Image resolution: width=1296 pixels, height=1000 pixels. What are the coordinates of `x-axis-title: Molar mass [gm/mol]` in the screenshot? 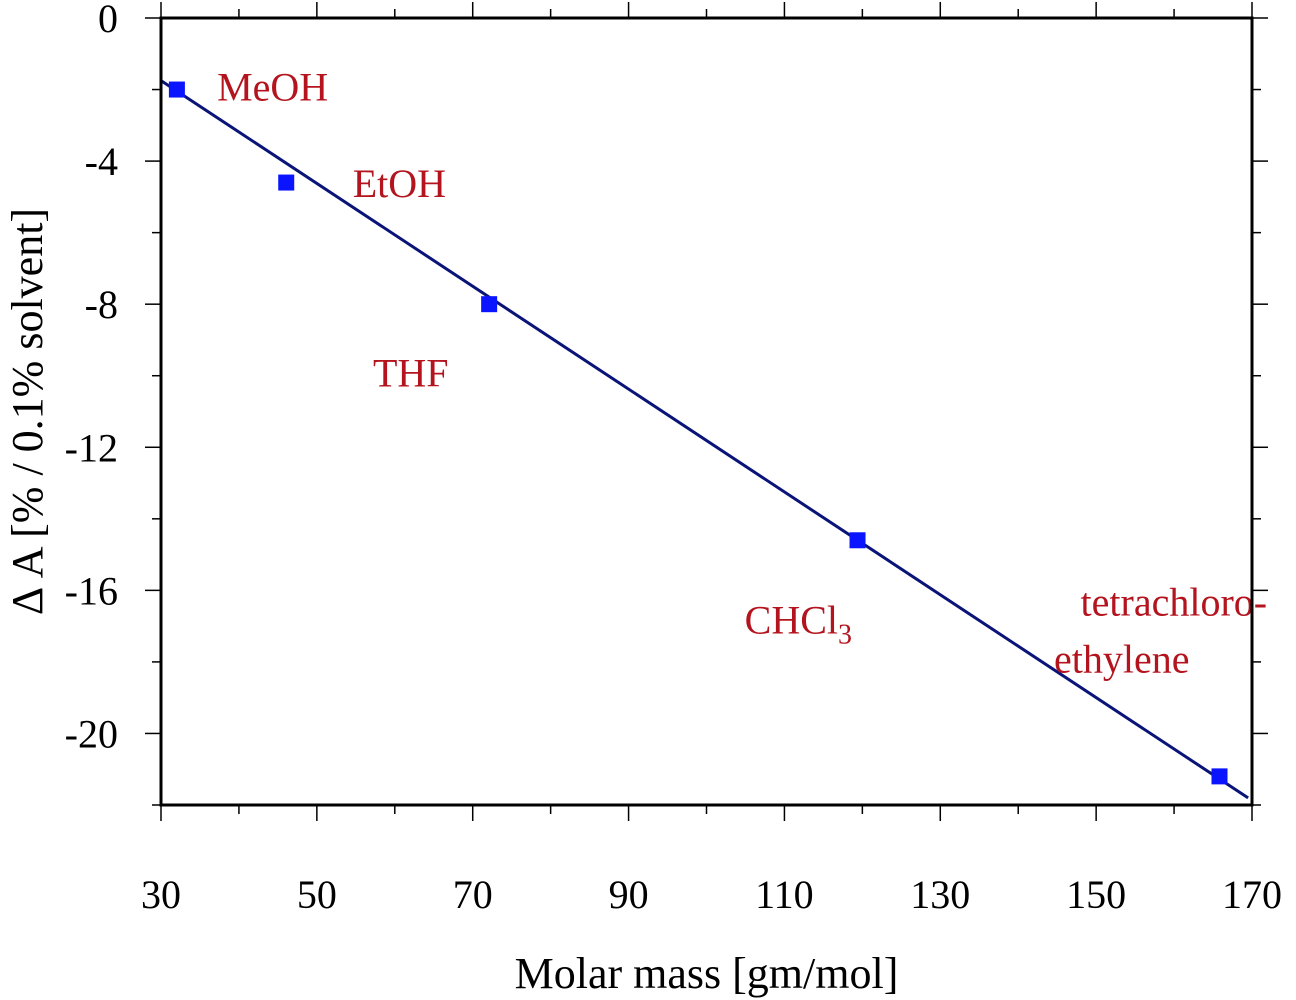 It's located at (707, 973).